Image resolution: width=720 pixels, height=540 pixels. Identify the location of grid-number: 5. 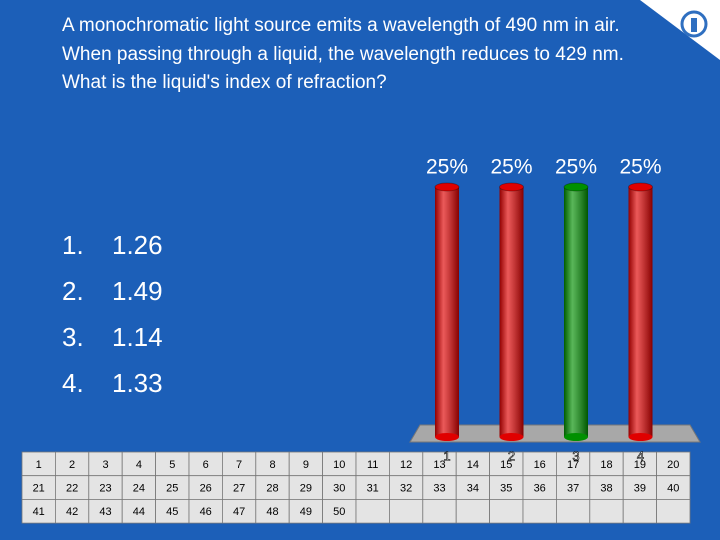
(172, 465).